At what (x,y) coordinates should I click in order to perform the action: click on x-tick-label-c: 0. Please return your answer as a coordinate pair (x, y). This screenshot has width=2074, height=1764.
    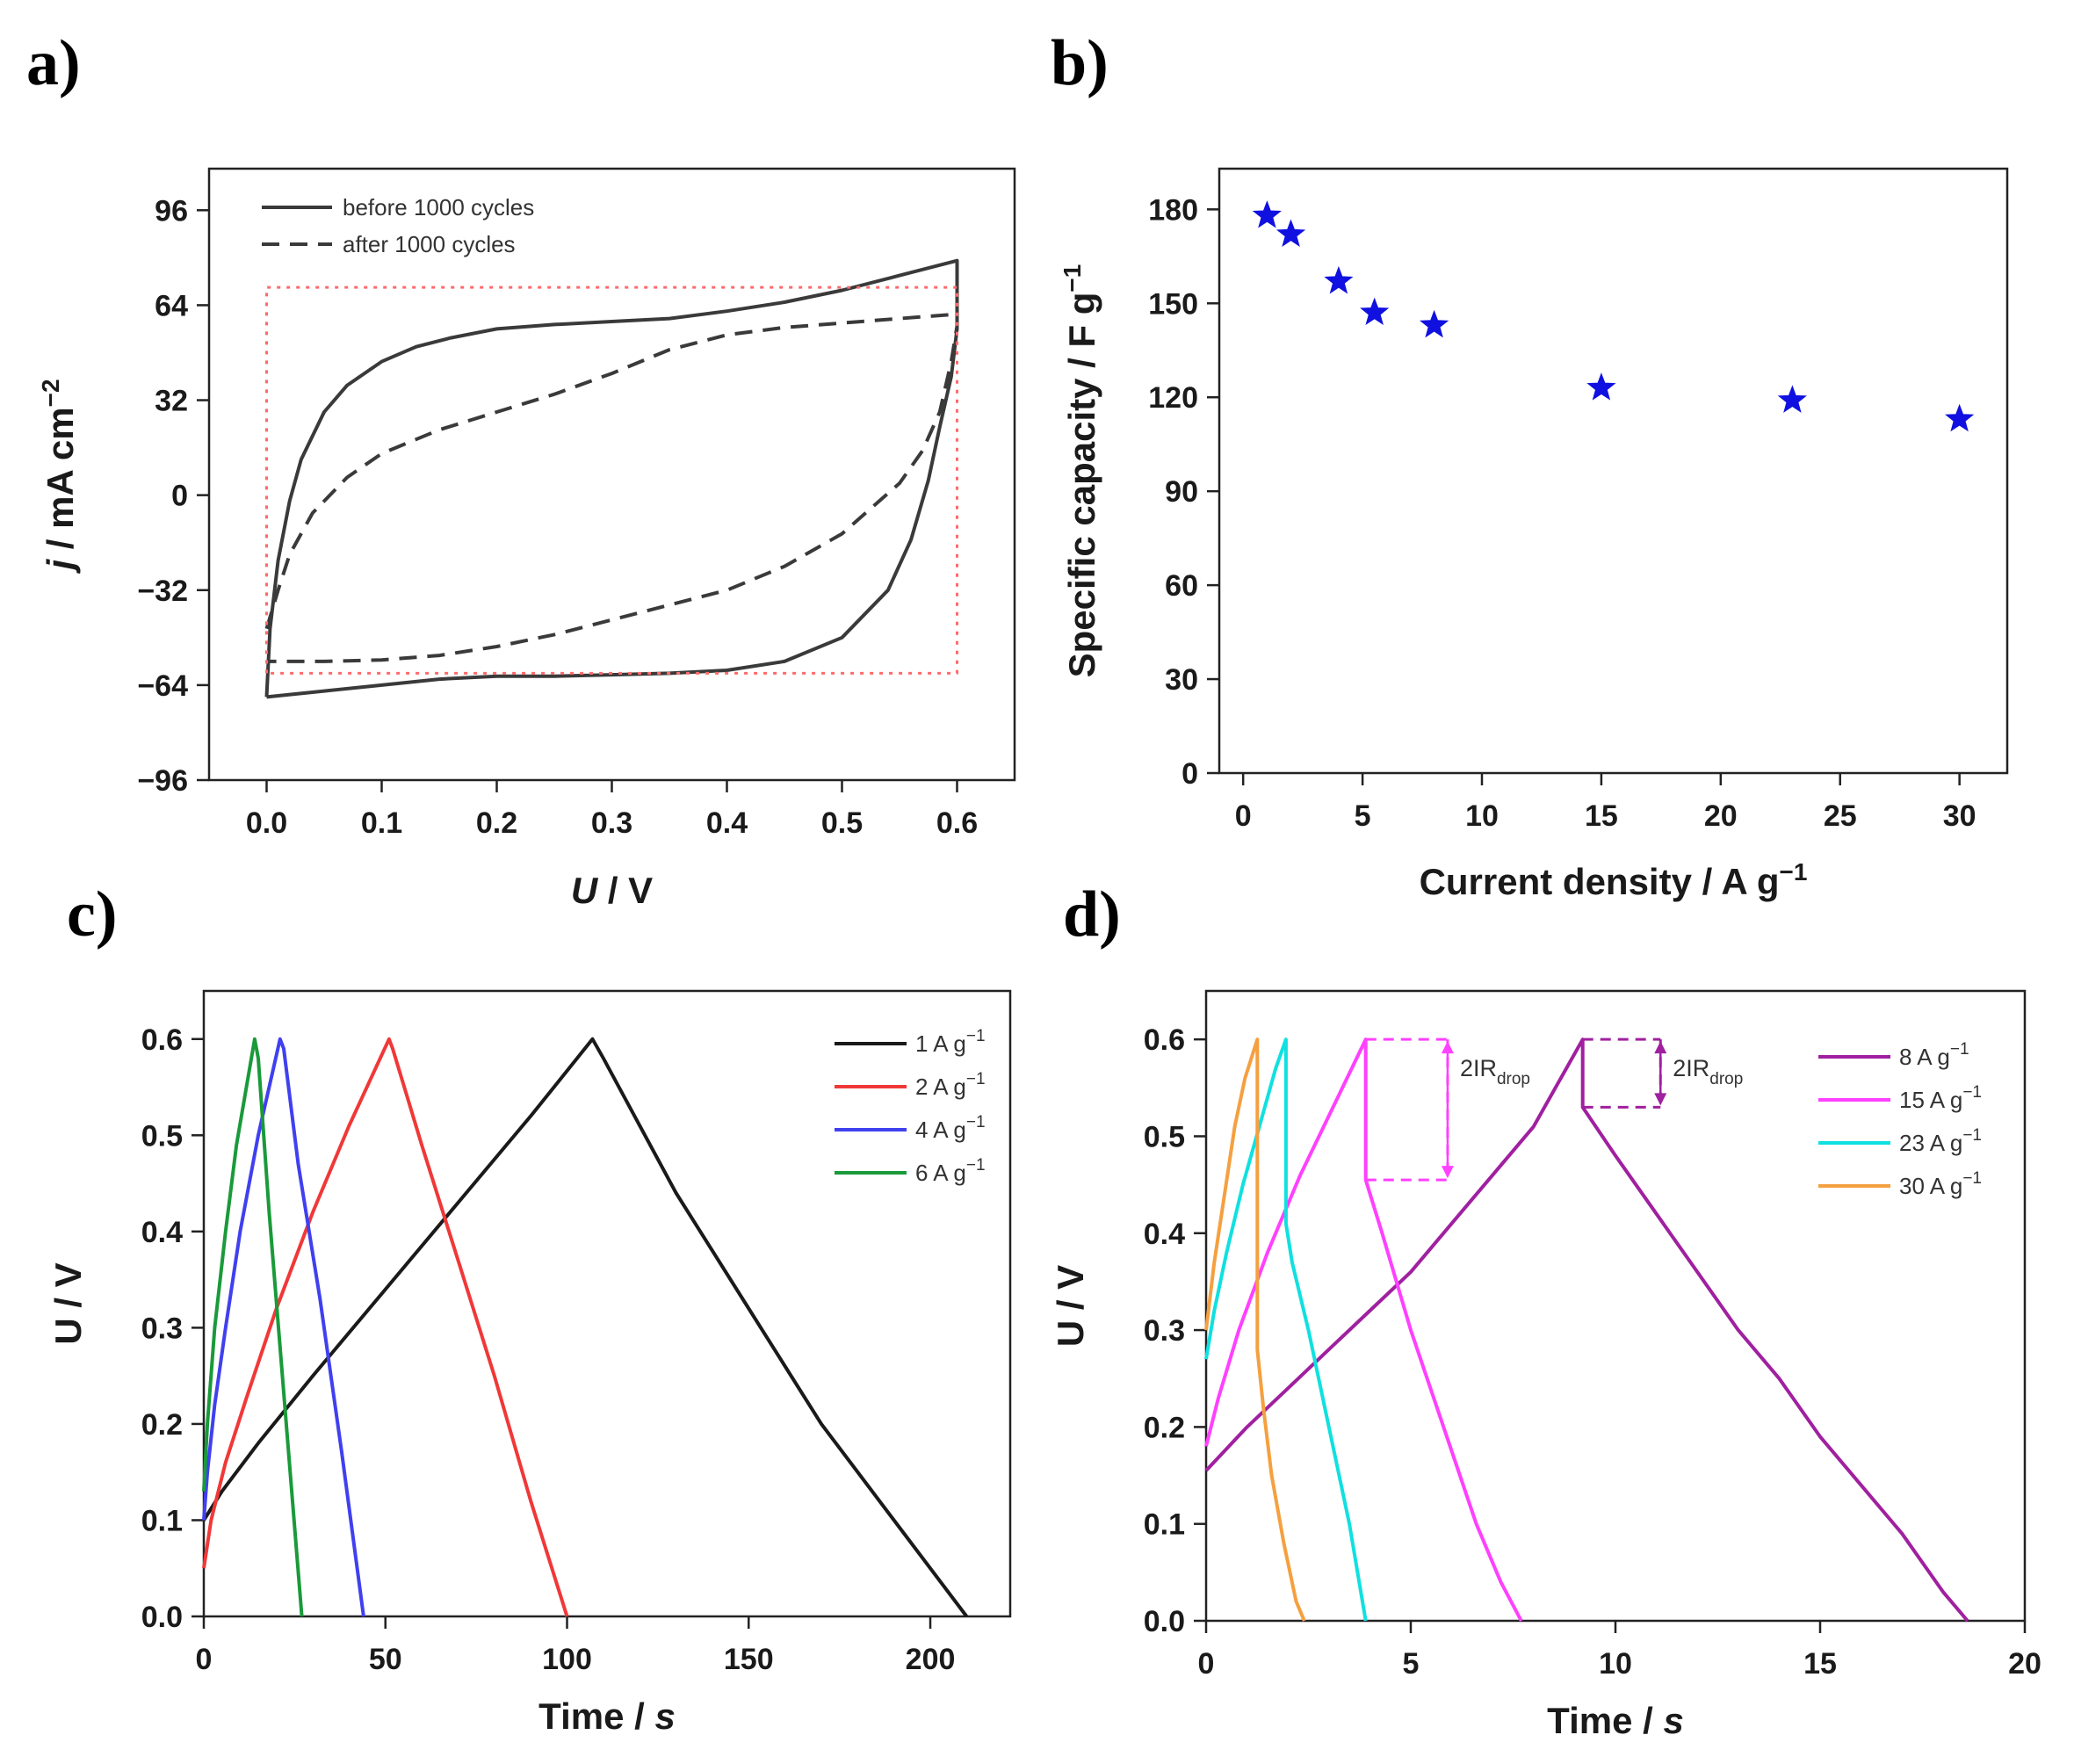
    Looking at the image, I should click on (204, 1660).